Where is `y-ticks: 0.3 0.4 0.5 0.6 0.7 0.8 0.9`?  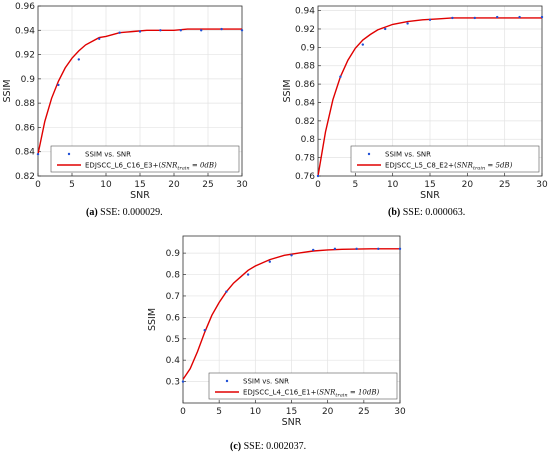
y-ticks: 0.3 0.4 0.5 0.6 0.7 0.8 0.9 is located at coordinates (176, 318).